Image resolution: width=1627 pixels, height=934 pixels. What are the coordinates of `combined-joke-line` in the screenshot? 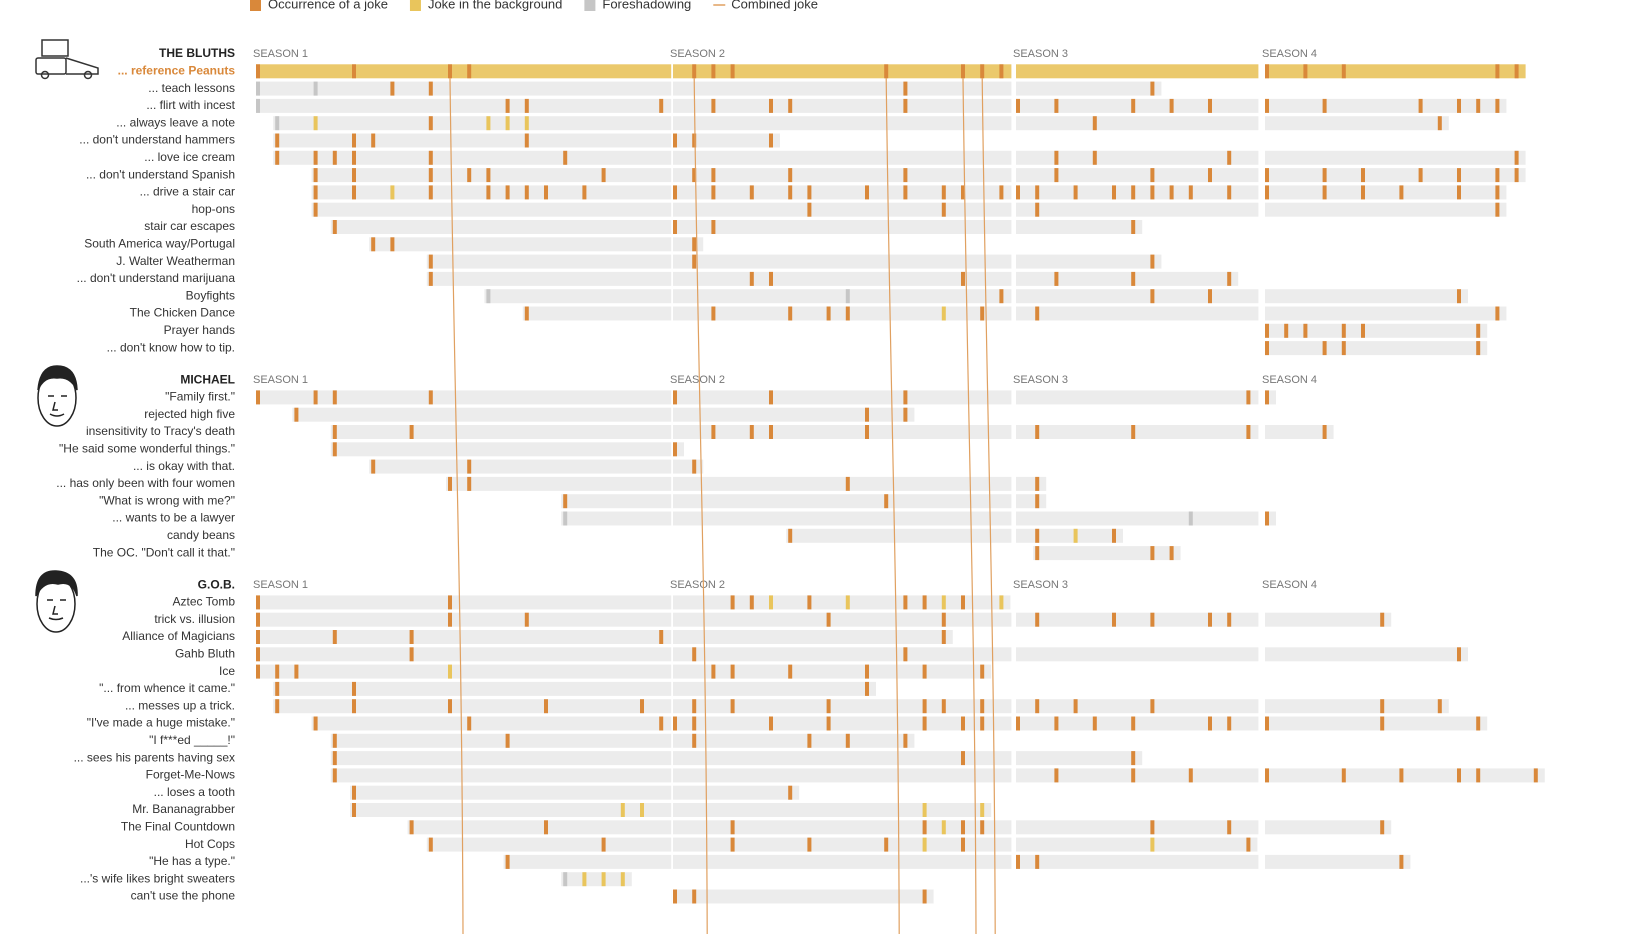 It's located at (700, 506).